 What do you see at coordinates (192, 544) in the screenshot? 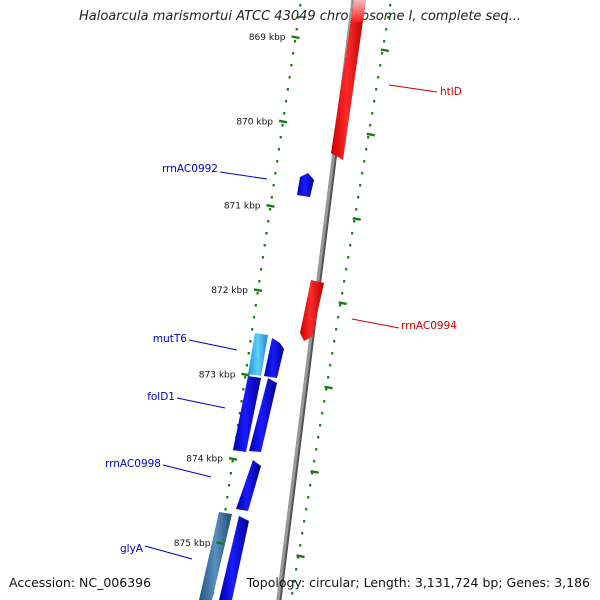
I see `tick-label: 875 kbp` at bounding box center [192, 544].